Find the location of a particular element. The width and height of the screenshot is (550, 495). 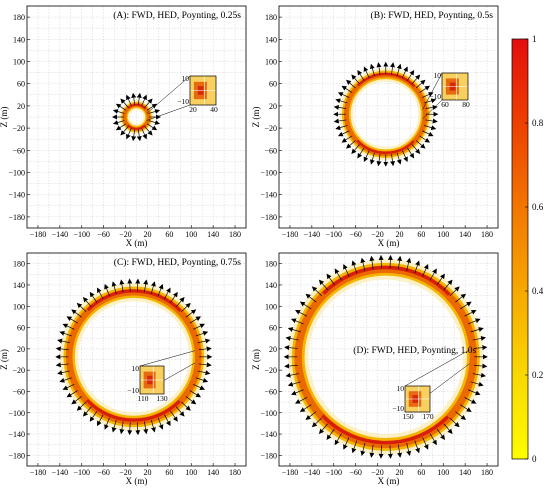

x-tick-label: 140 is located at coordinates (465, 472).